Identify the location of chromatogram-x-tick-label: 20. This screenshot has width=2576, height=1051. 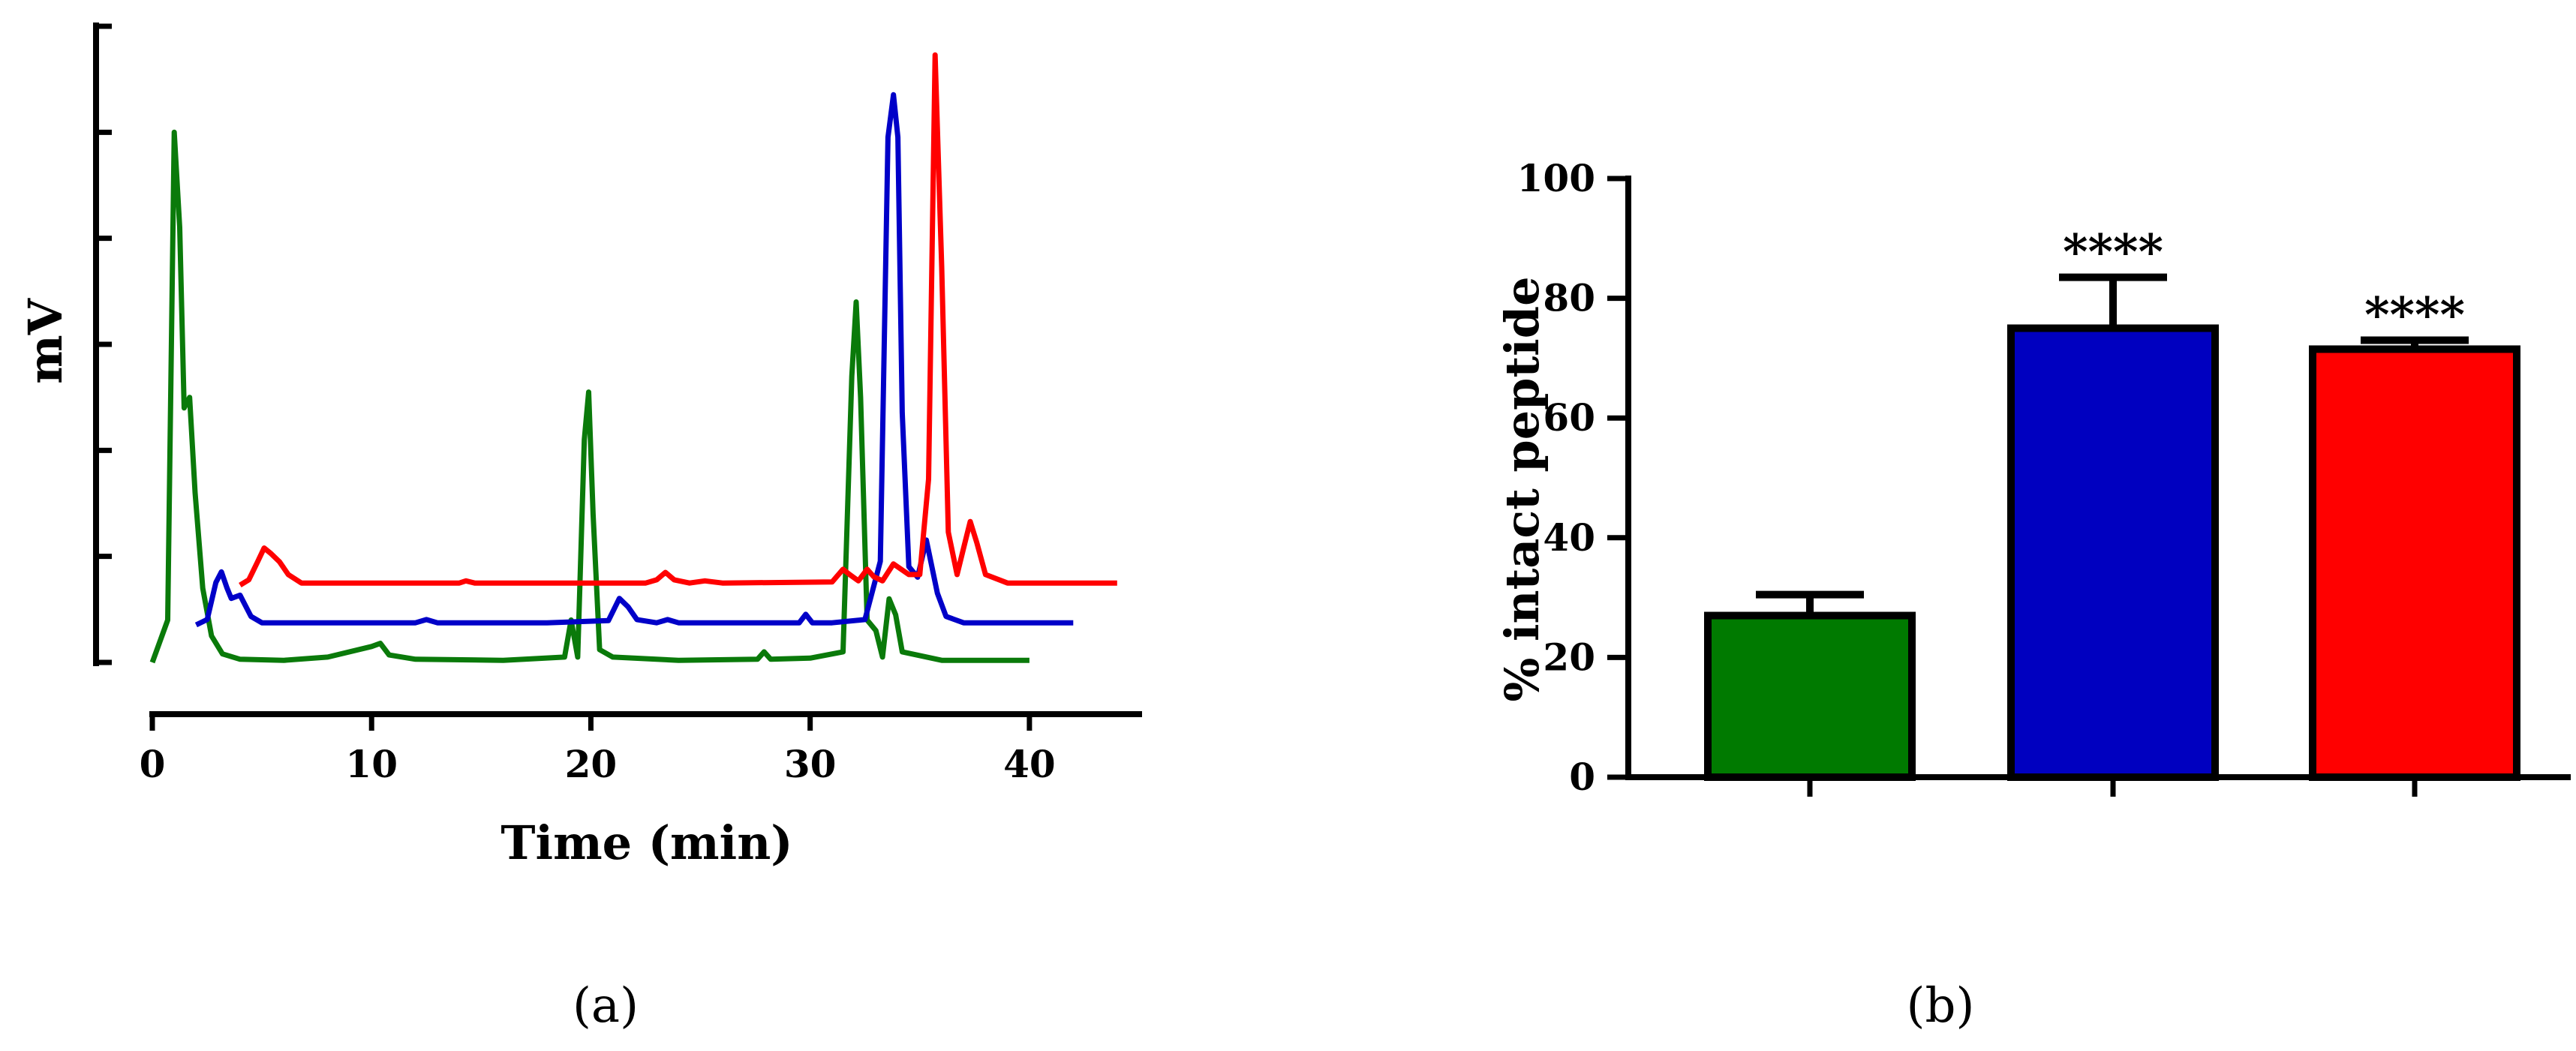
(591, 764).